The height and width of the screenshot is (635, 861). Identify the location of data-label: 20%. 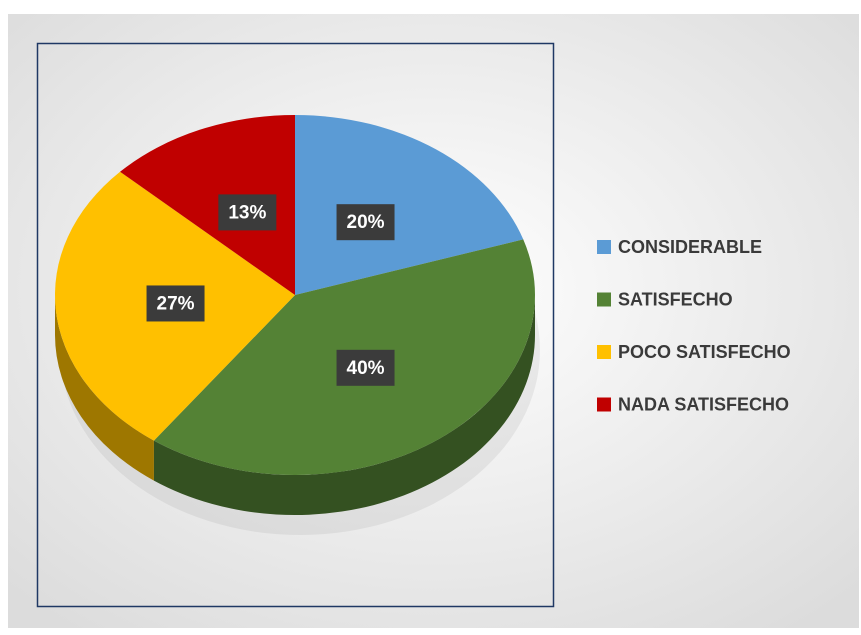
(366, 222).